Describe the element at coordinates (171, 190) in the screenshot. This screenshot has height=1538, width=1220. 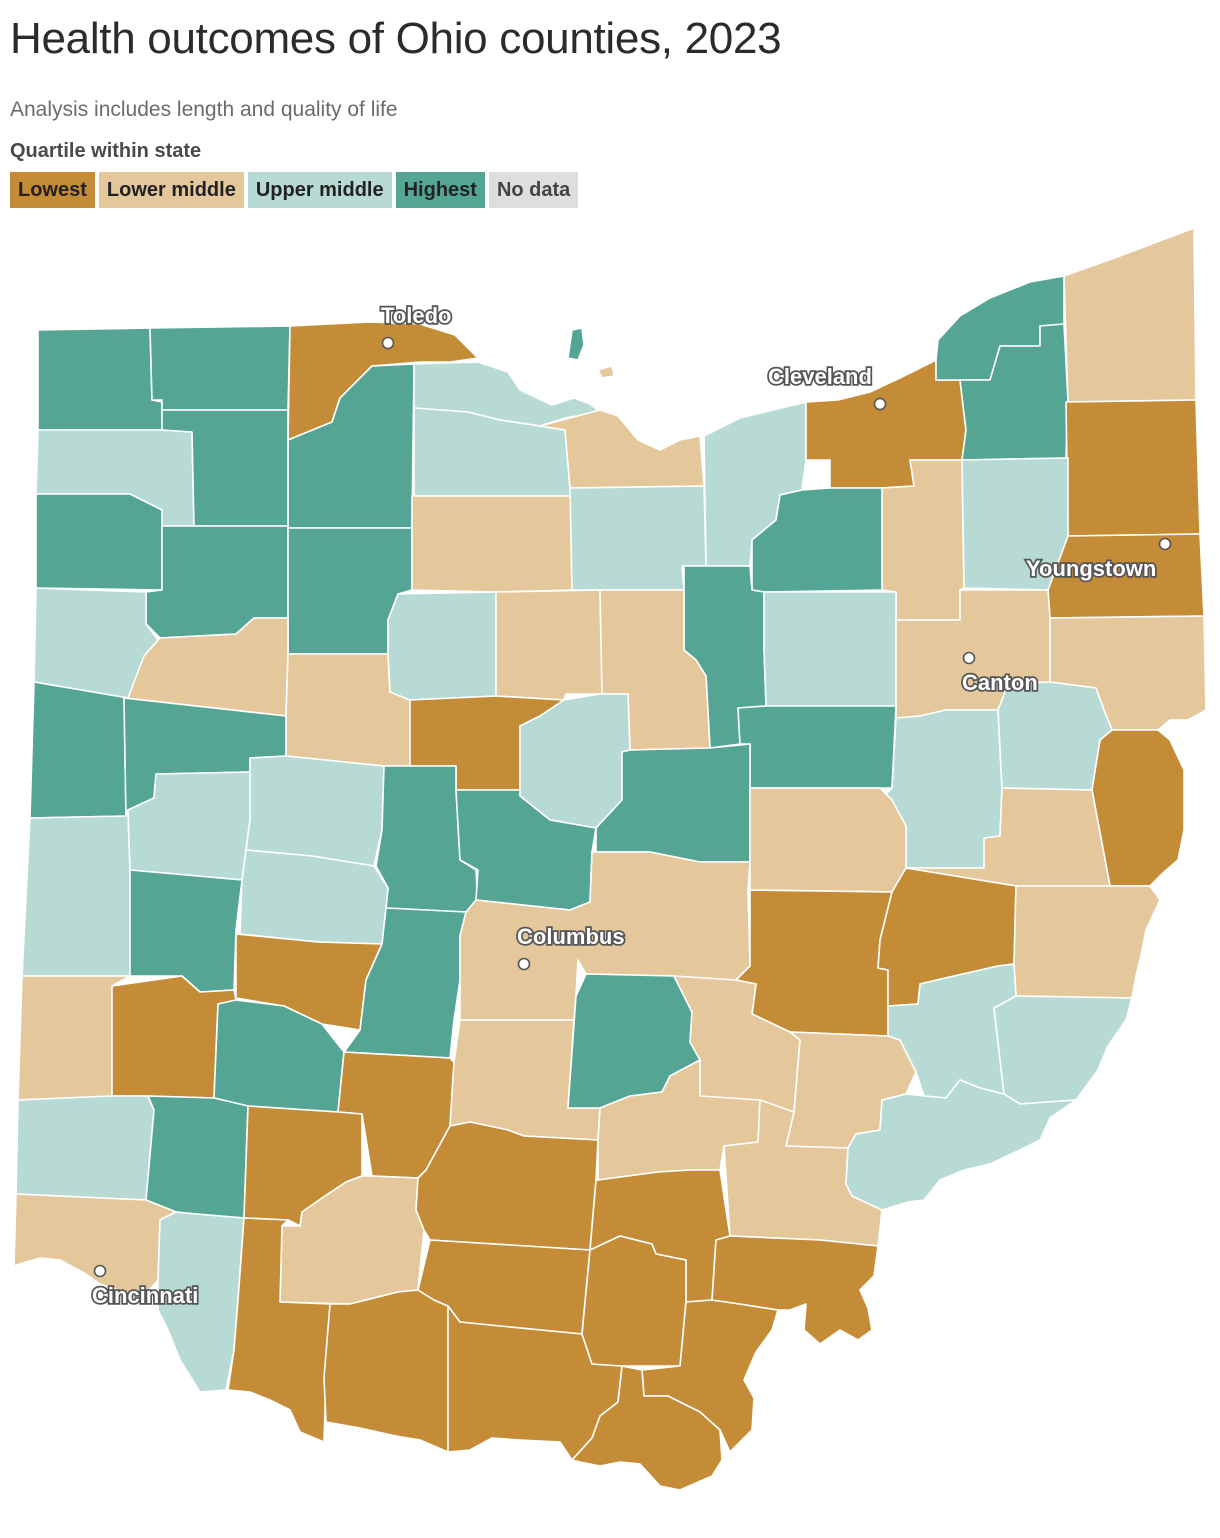
I see `legend-item-lower-middle: Lower middle` at that location.